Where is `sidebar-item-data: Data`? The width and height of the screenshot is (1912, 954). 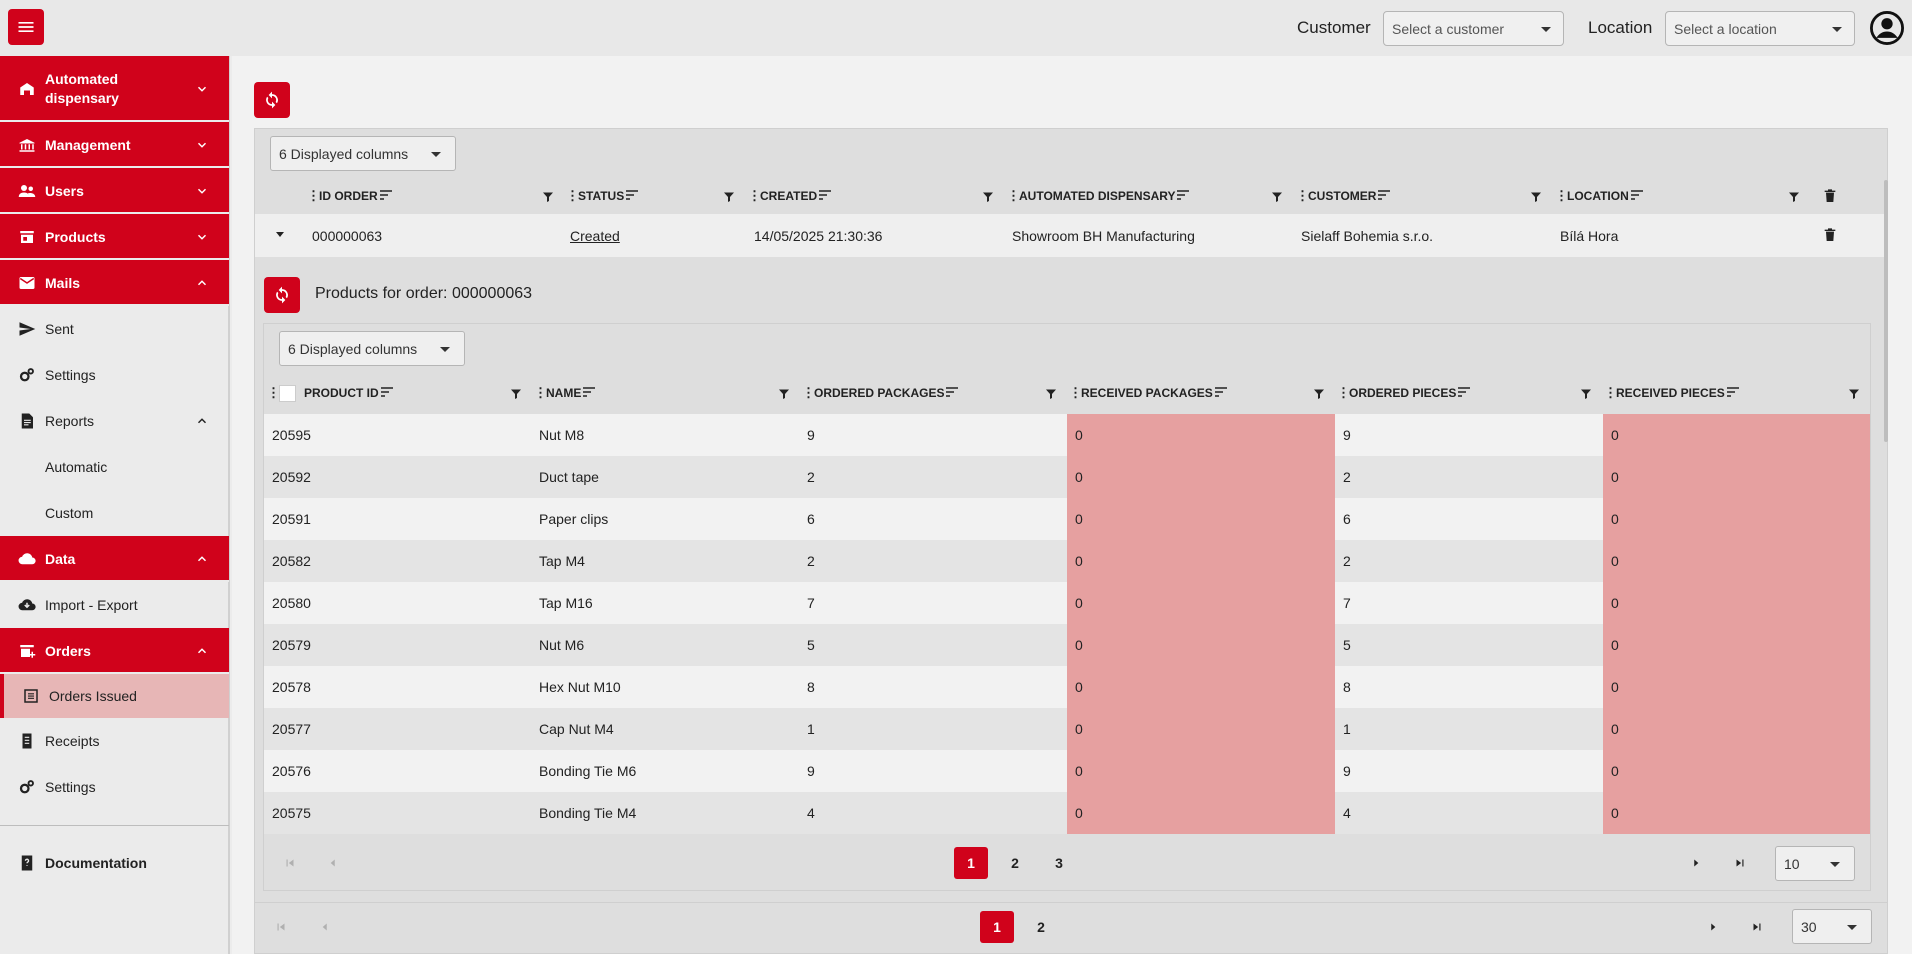 sidebar-item-data: Data is located at coordinates (114, 559).